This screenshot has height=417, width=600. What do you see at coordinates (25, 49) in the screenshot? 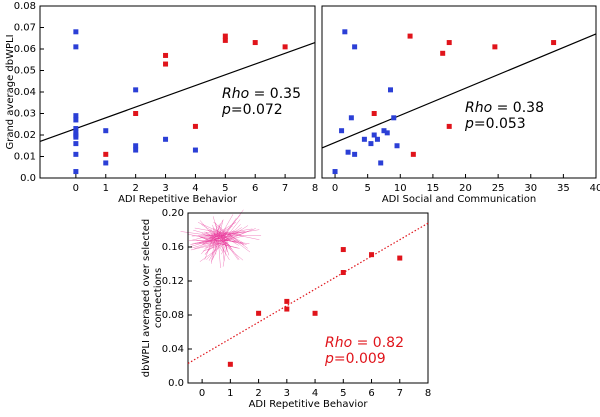
I see `y-tick-label: 0.06` at bounding box center [25, 49].